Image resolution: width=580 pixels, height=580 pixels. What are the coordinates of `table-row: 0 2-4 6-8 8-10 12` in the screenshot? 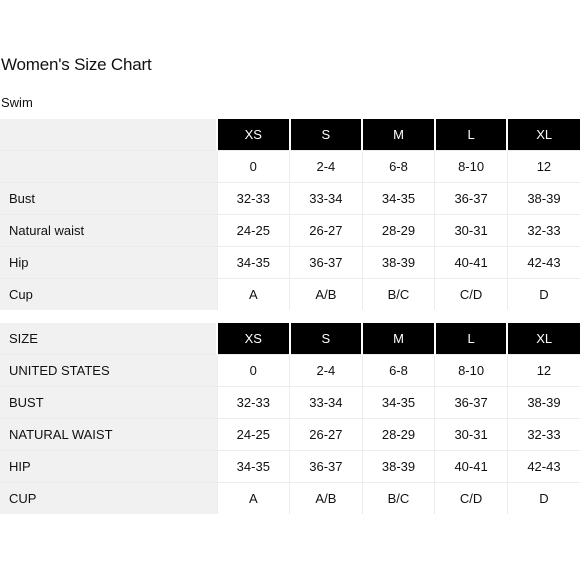 It's located at (290, 166).